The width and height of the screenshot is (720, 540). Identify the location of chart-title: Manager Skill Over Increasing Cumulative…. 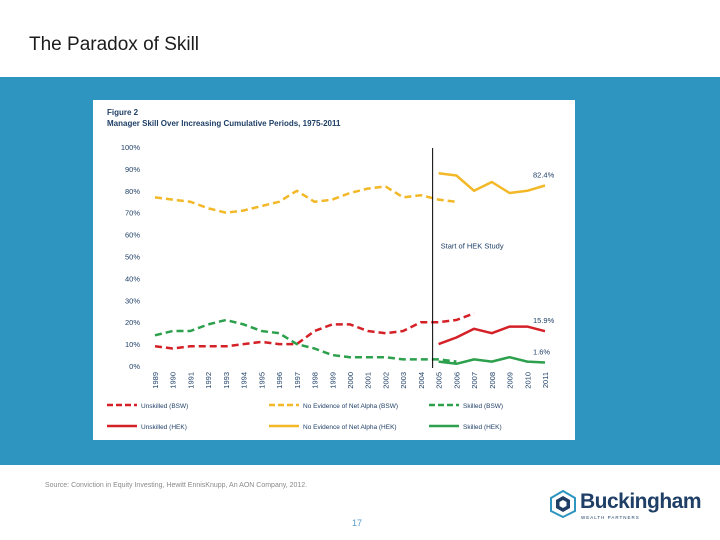
(224, 123).